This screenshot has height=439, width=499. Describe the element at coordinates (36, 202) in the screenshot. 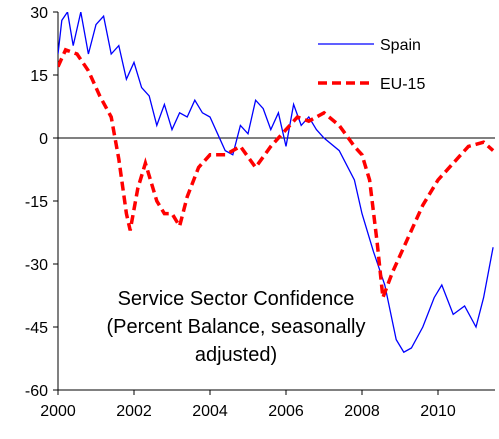

I see `y-tick-label: -15` at that location.